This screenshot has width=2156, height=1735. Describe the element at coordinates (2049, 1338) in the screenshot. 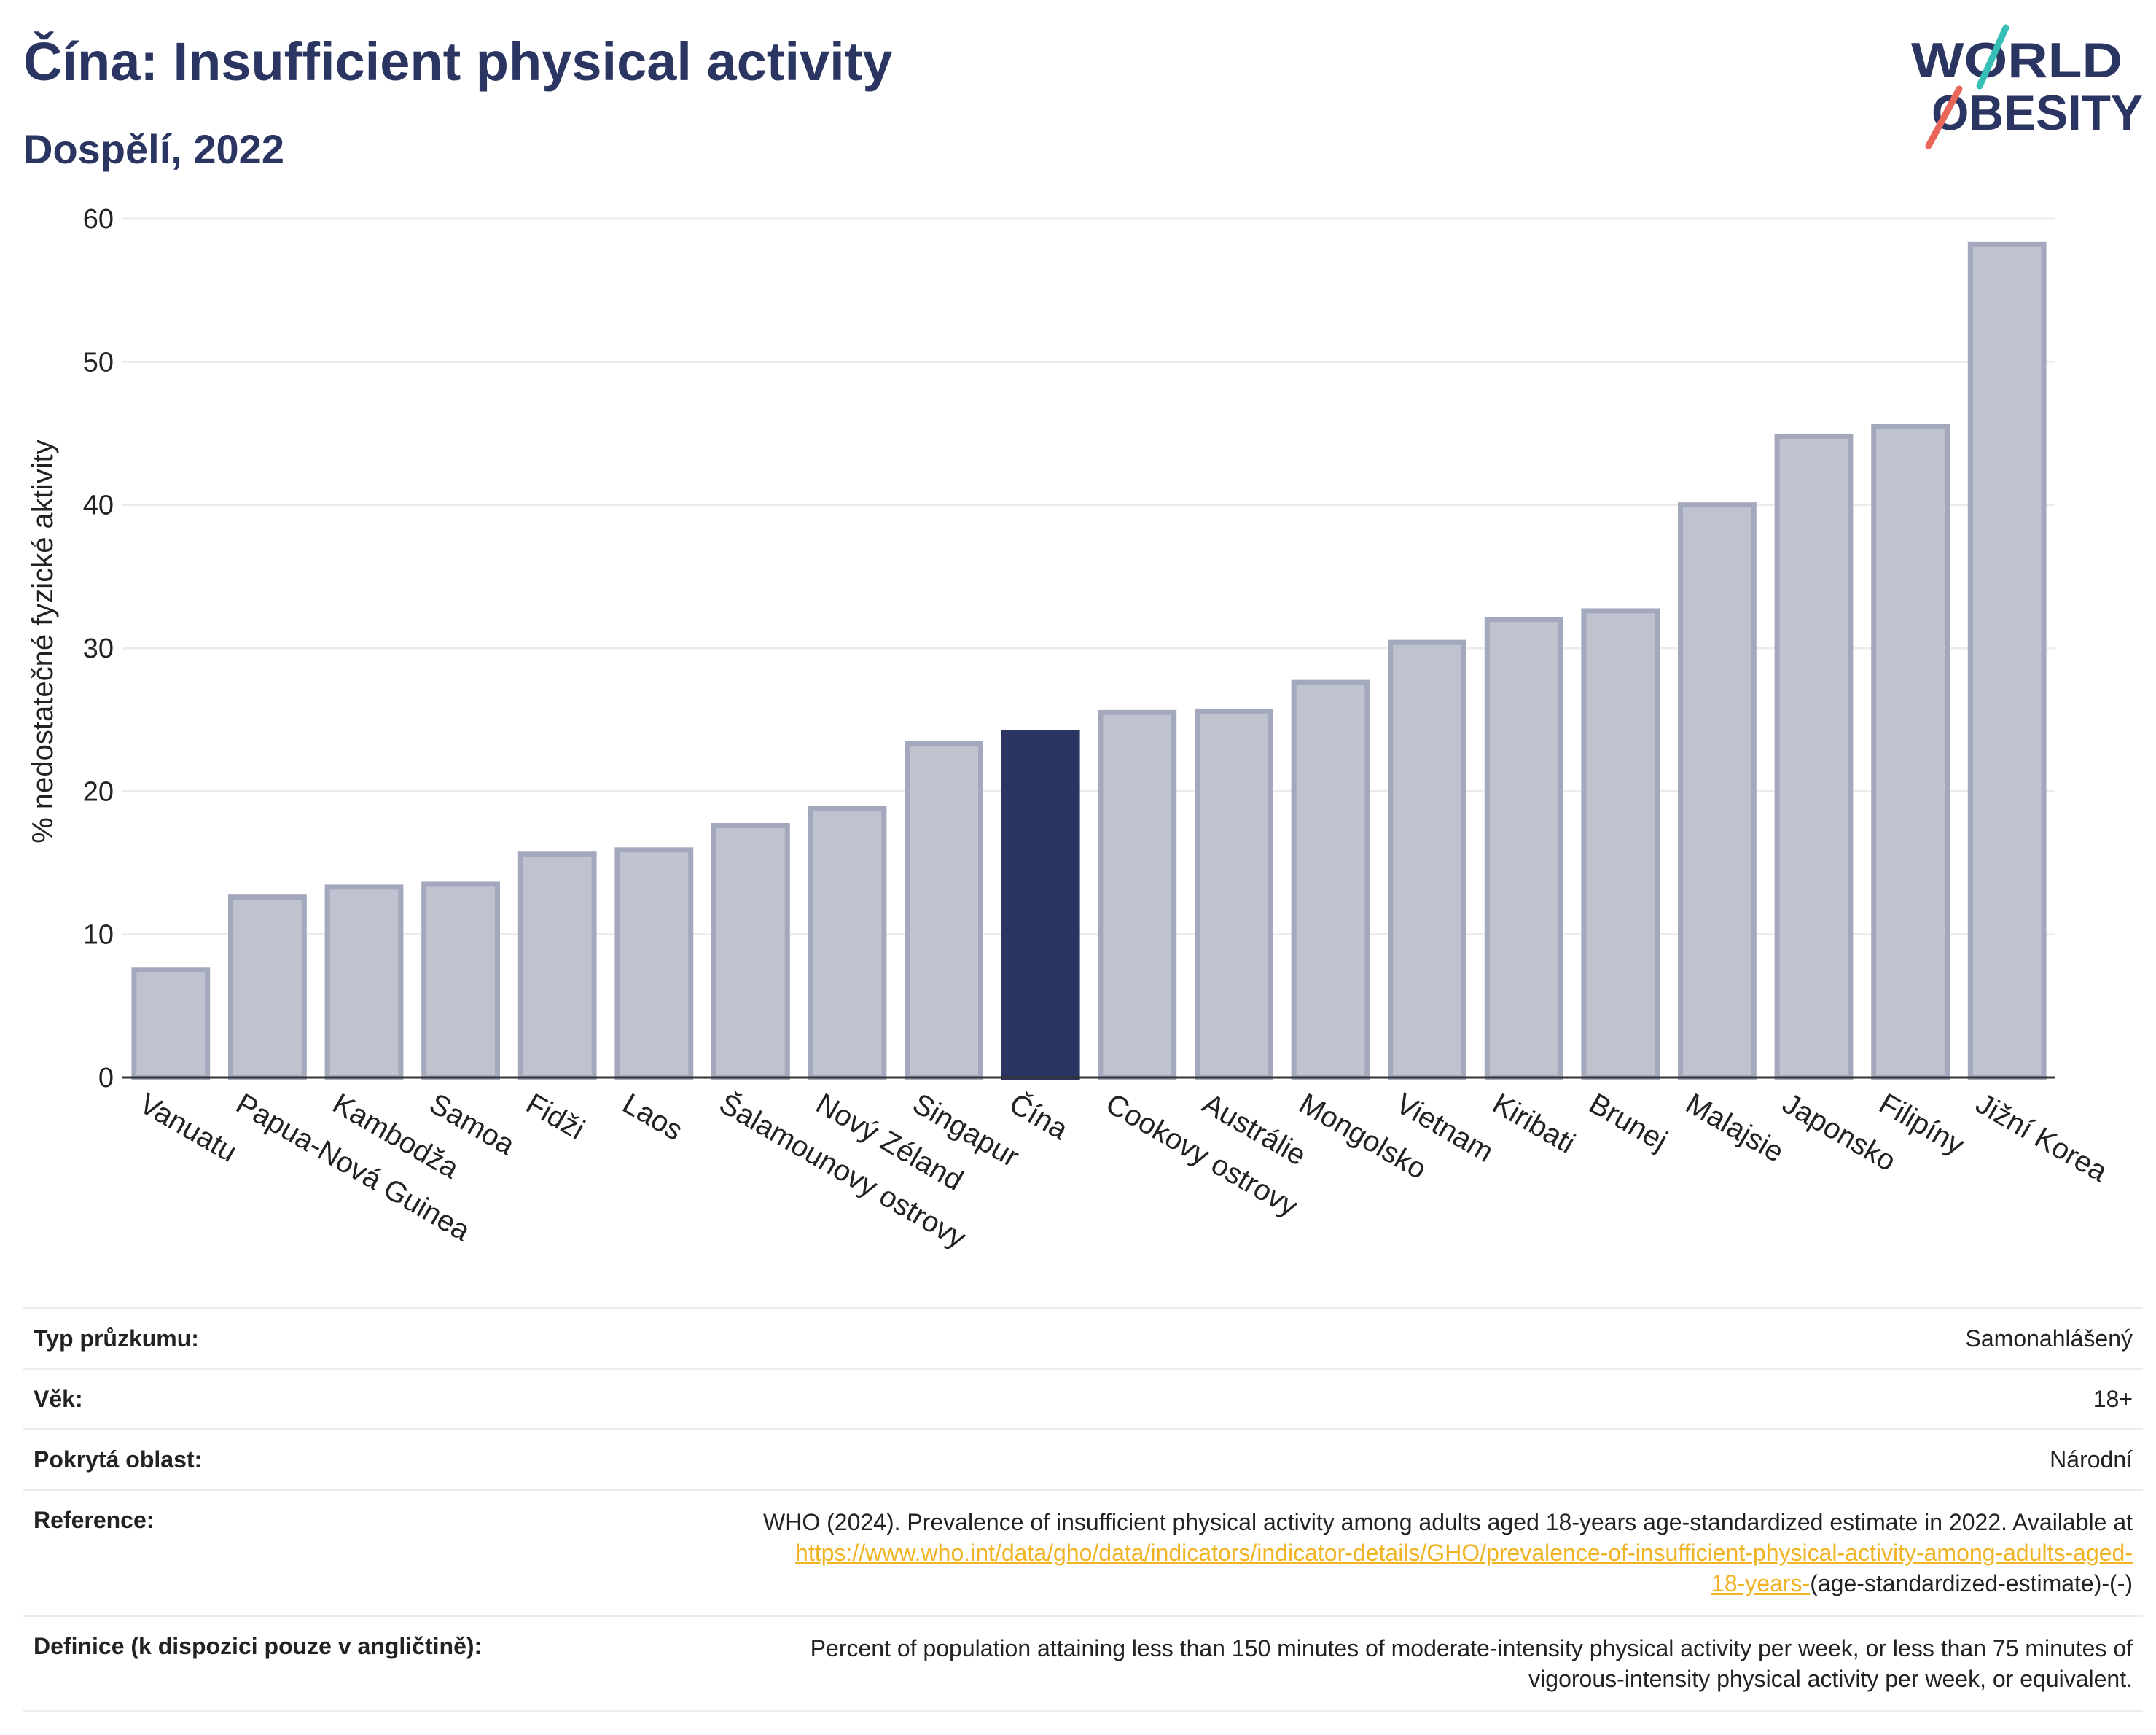

I see `meta-value: Samonahlášený` at that location.